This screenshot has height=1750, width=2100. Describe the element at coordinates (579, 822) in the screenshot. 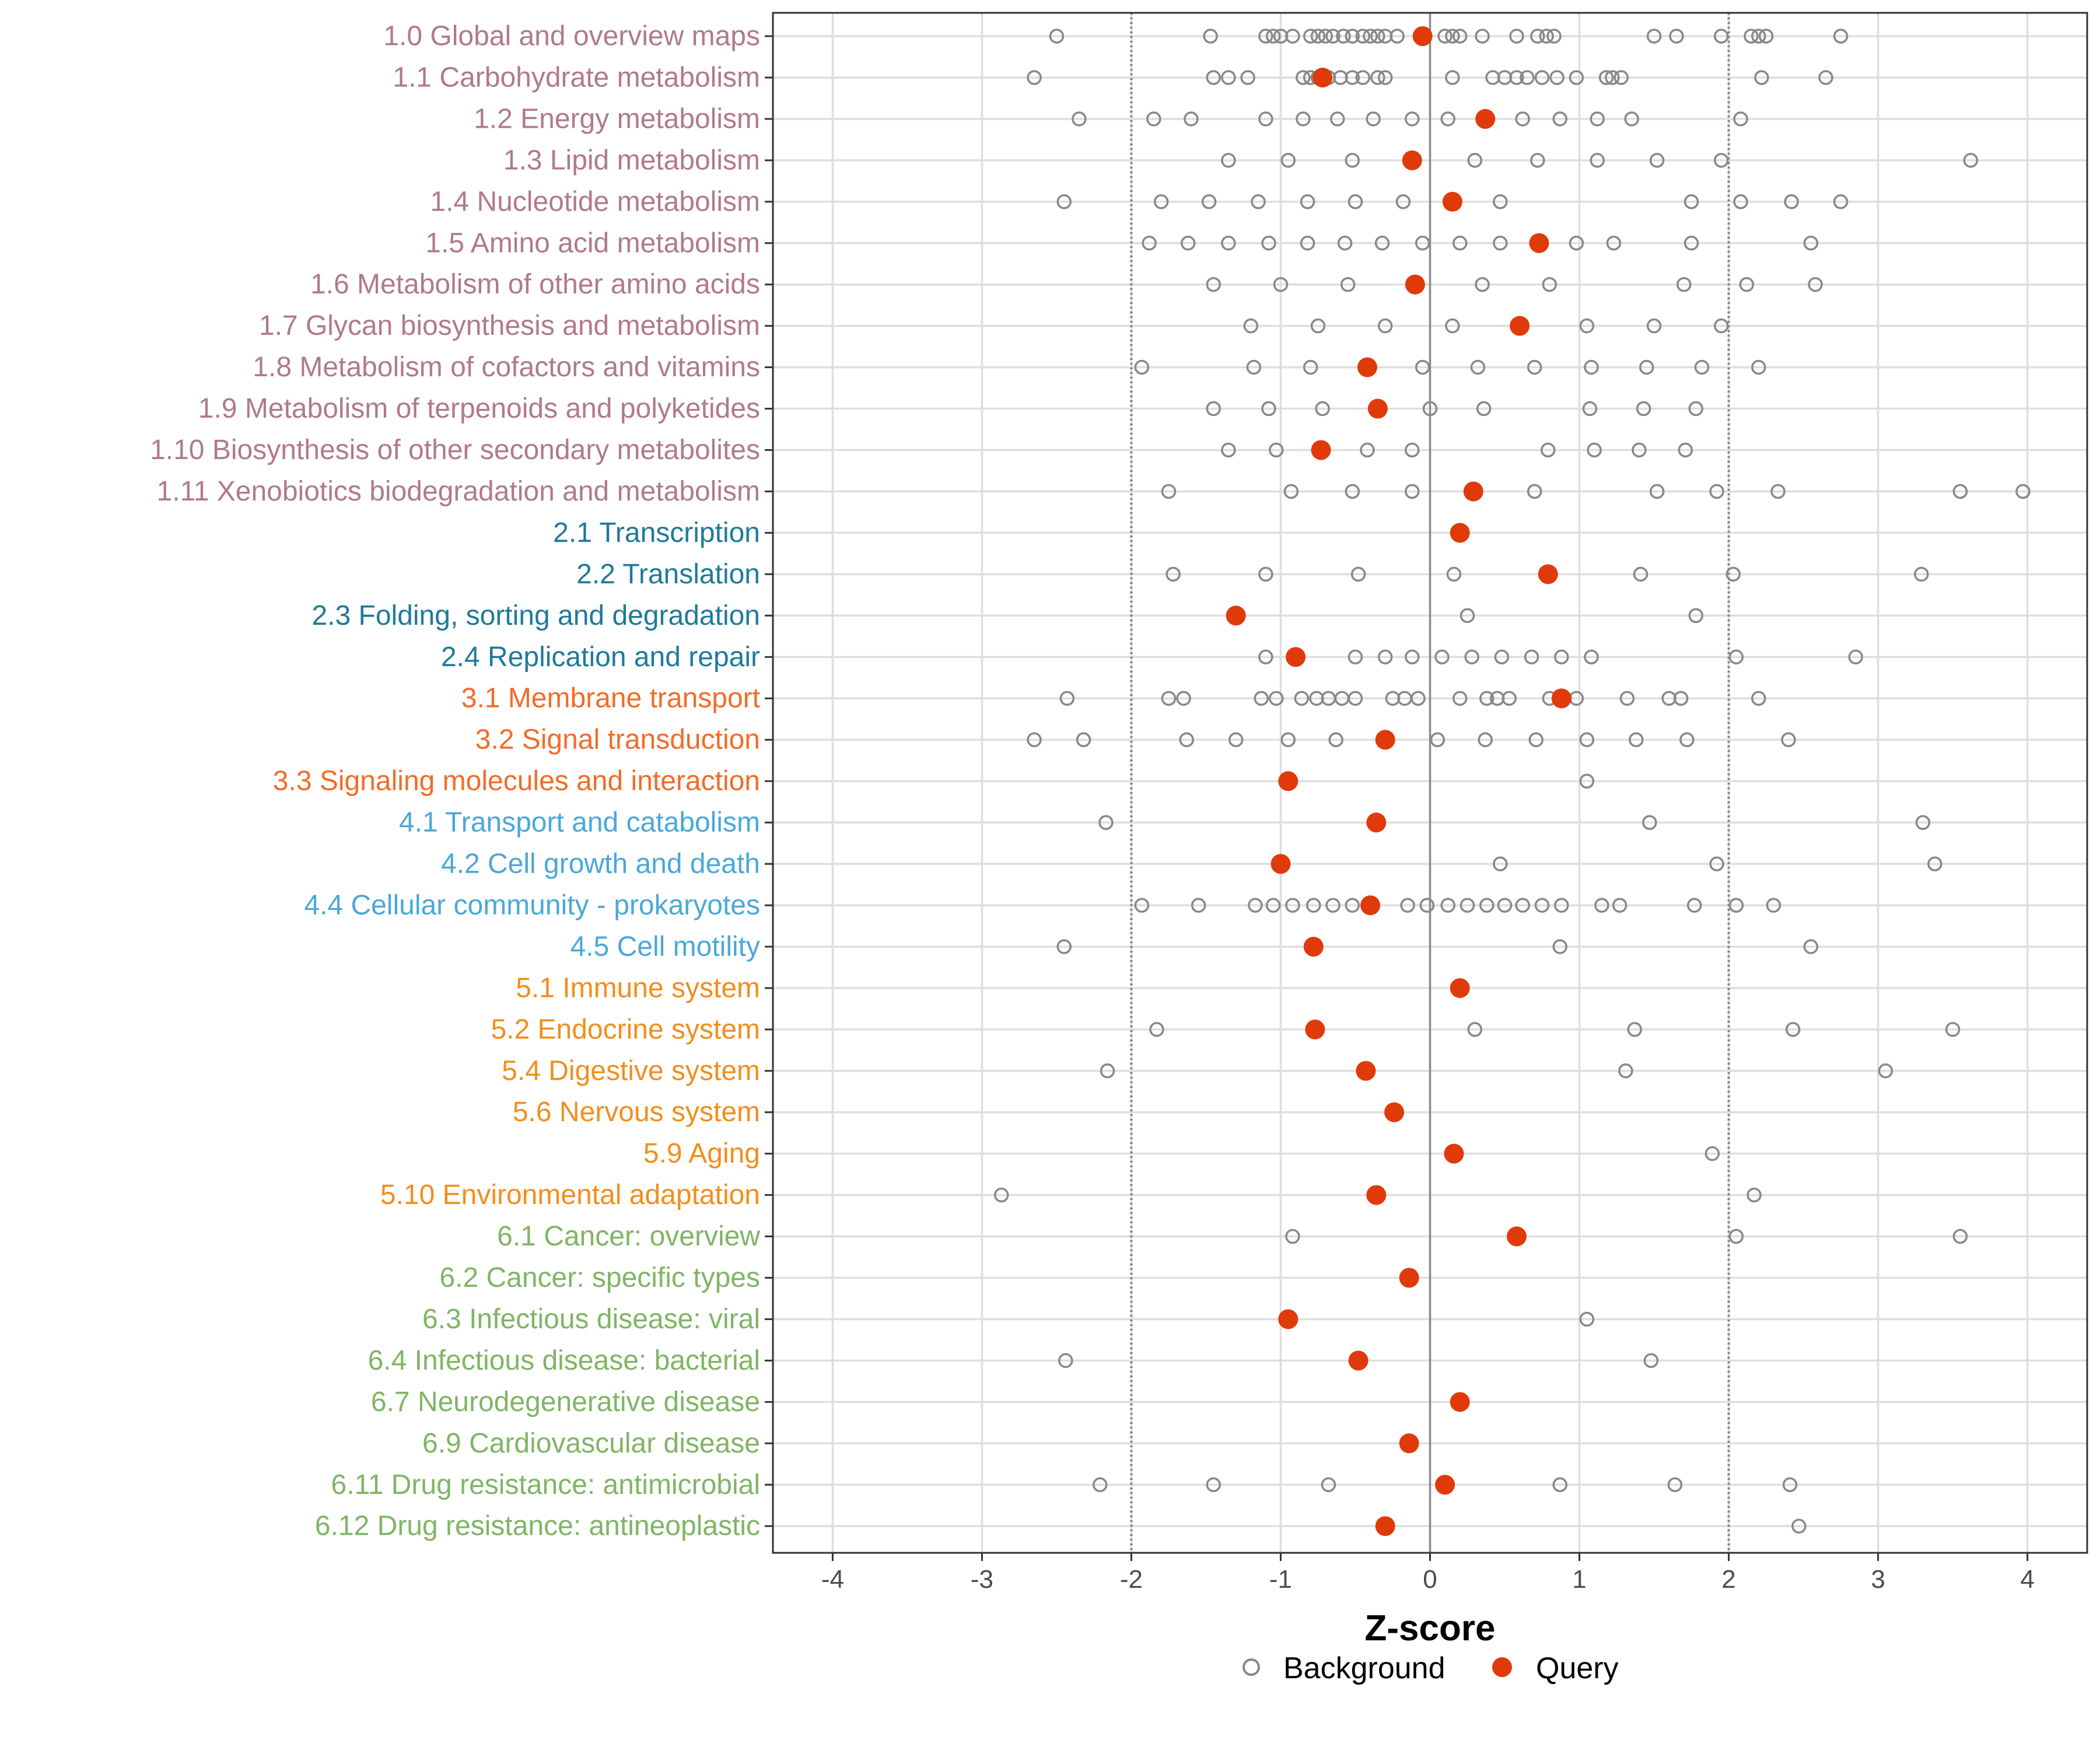

I see `category-label: 4.1 Transport and catabolism` at that location.